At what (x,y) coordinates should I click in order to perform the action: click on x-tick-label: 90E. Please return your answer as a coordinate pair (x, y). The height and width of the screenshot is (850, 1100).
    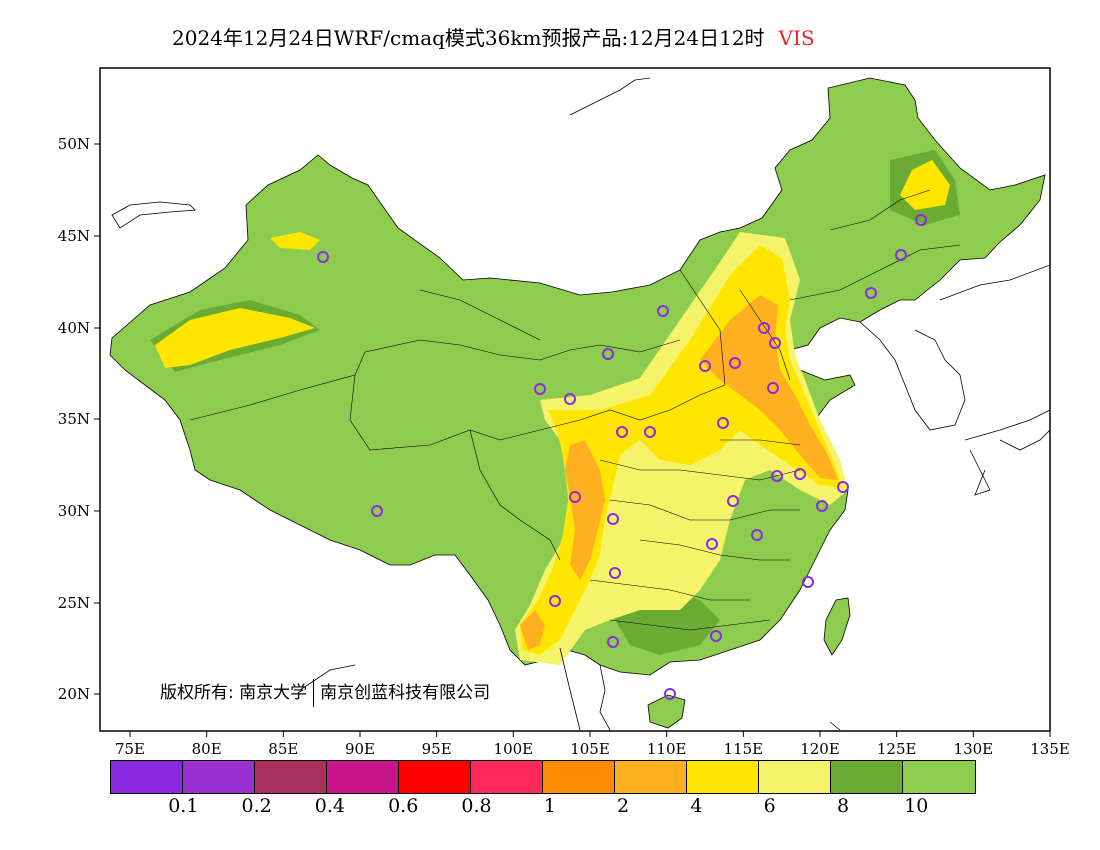
    Looking at the image, I should click on (360, 749).